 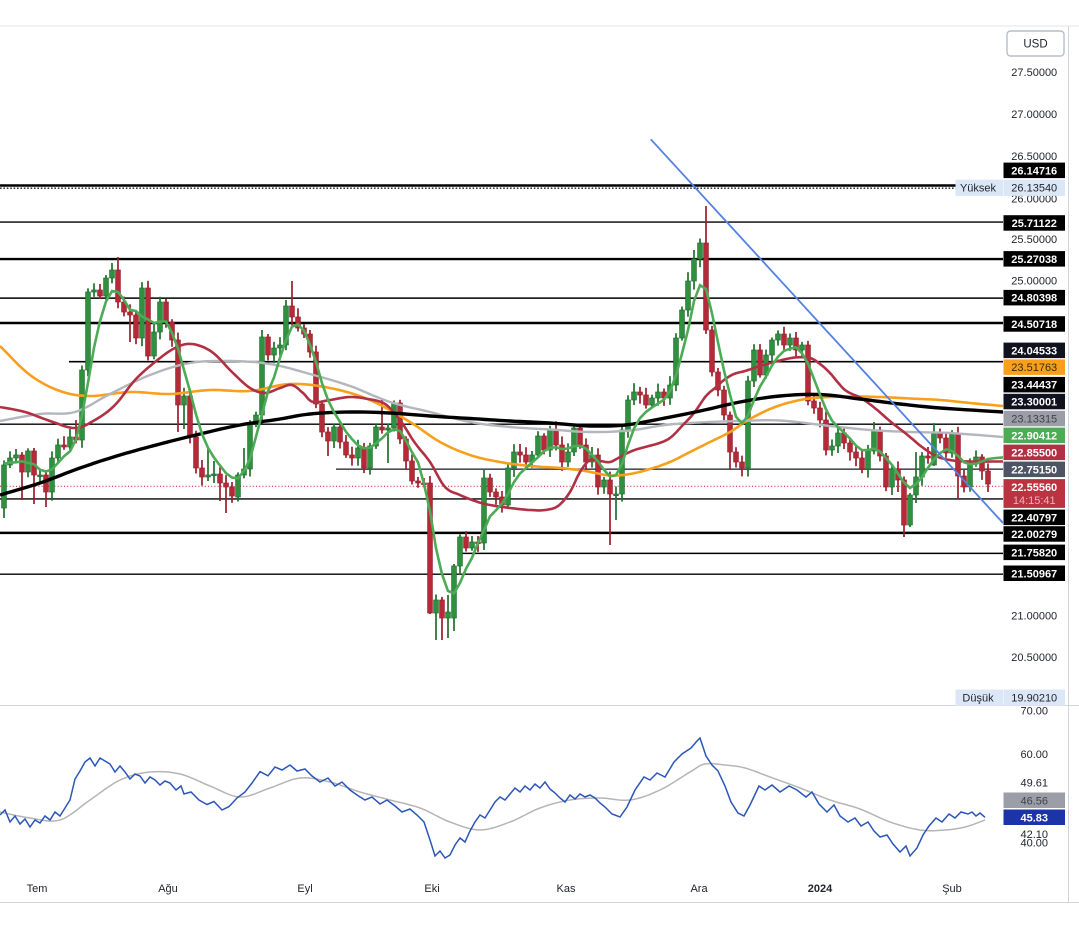 What do you see at coordinates (1034, 325) in the screenshot?
I see `svg-text: 24.50718` at bounding box center [1034, 325].